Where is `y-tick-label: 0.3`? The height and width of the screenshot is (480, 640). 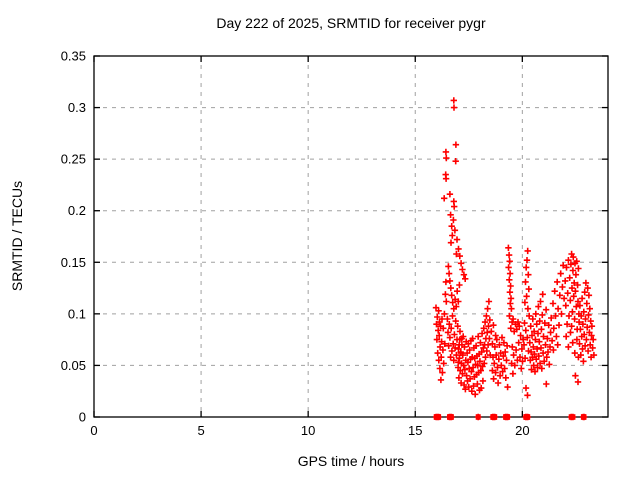 y-tick-label: 0.3 is located at coordinates (77, 107).